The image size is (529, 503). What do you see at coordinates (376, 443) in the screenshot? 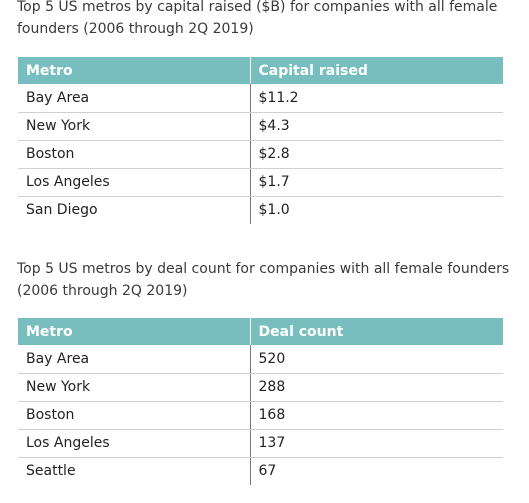
I see `value-cell: 137` at bounding box center [376, 443].